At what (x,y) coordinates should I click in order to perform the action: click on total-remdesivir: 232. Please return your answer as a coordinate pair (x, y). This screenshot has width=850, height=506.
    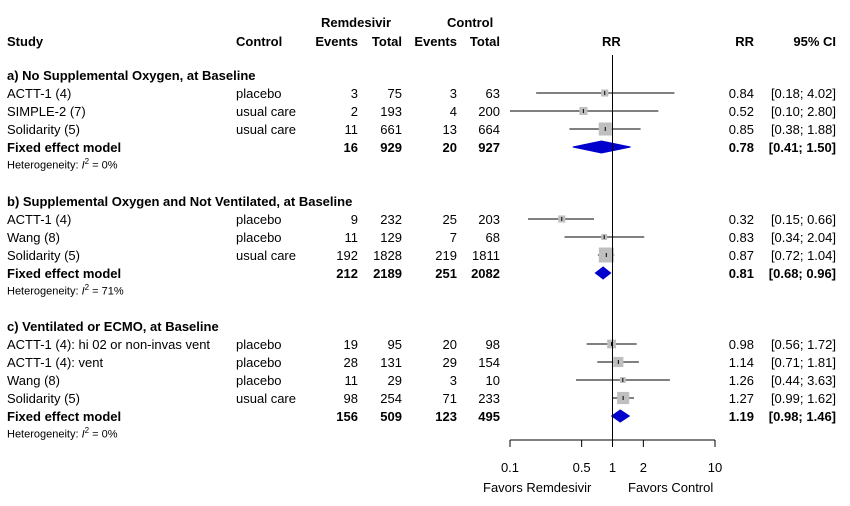
    Looking at the image, I should click on (391, 219).